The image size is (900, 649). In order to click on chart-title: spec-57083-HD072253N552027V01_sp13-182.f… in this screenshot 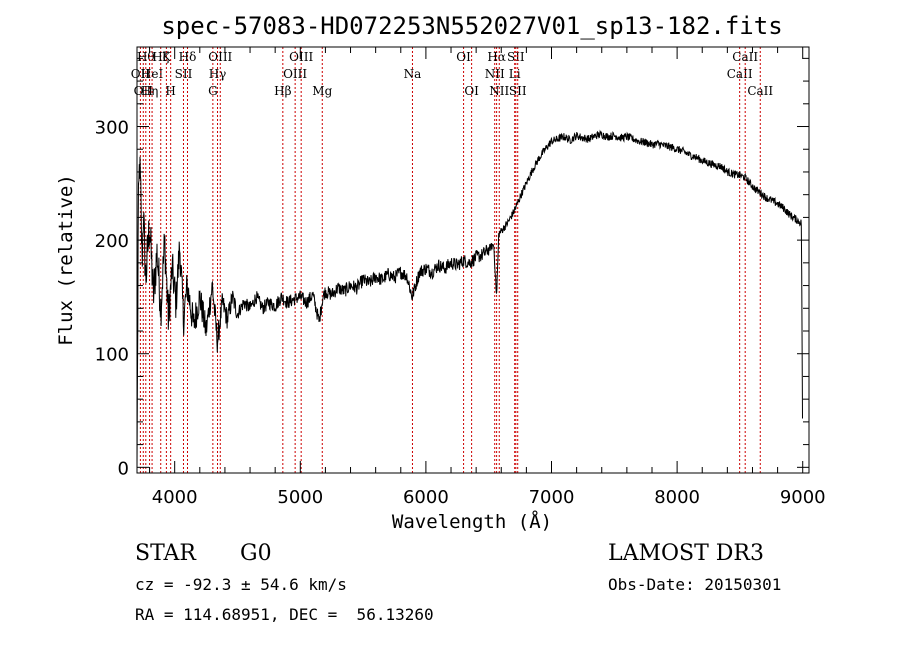, I will do `click(471, 26)`.